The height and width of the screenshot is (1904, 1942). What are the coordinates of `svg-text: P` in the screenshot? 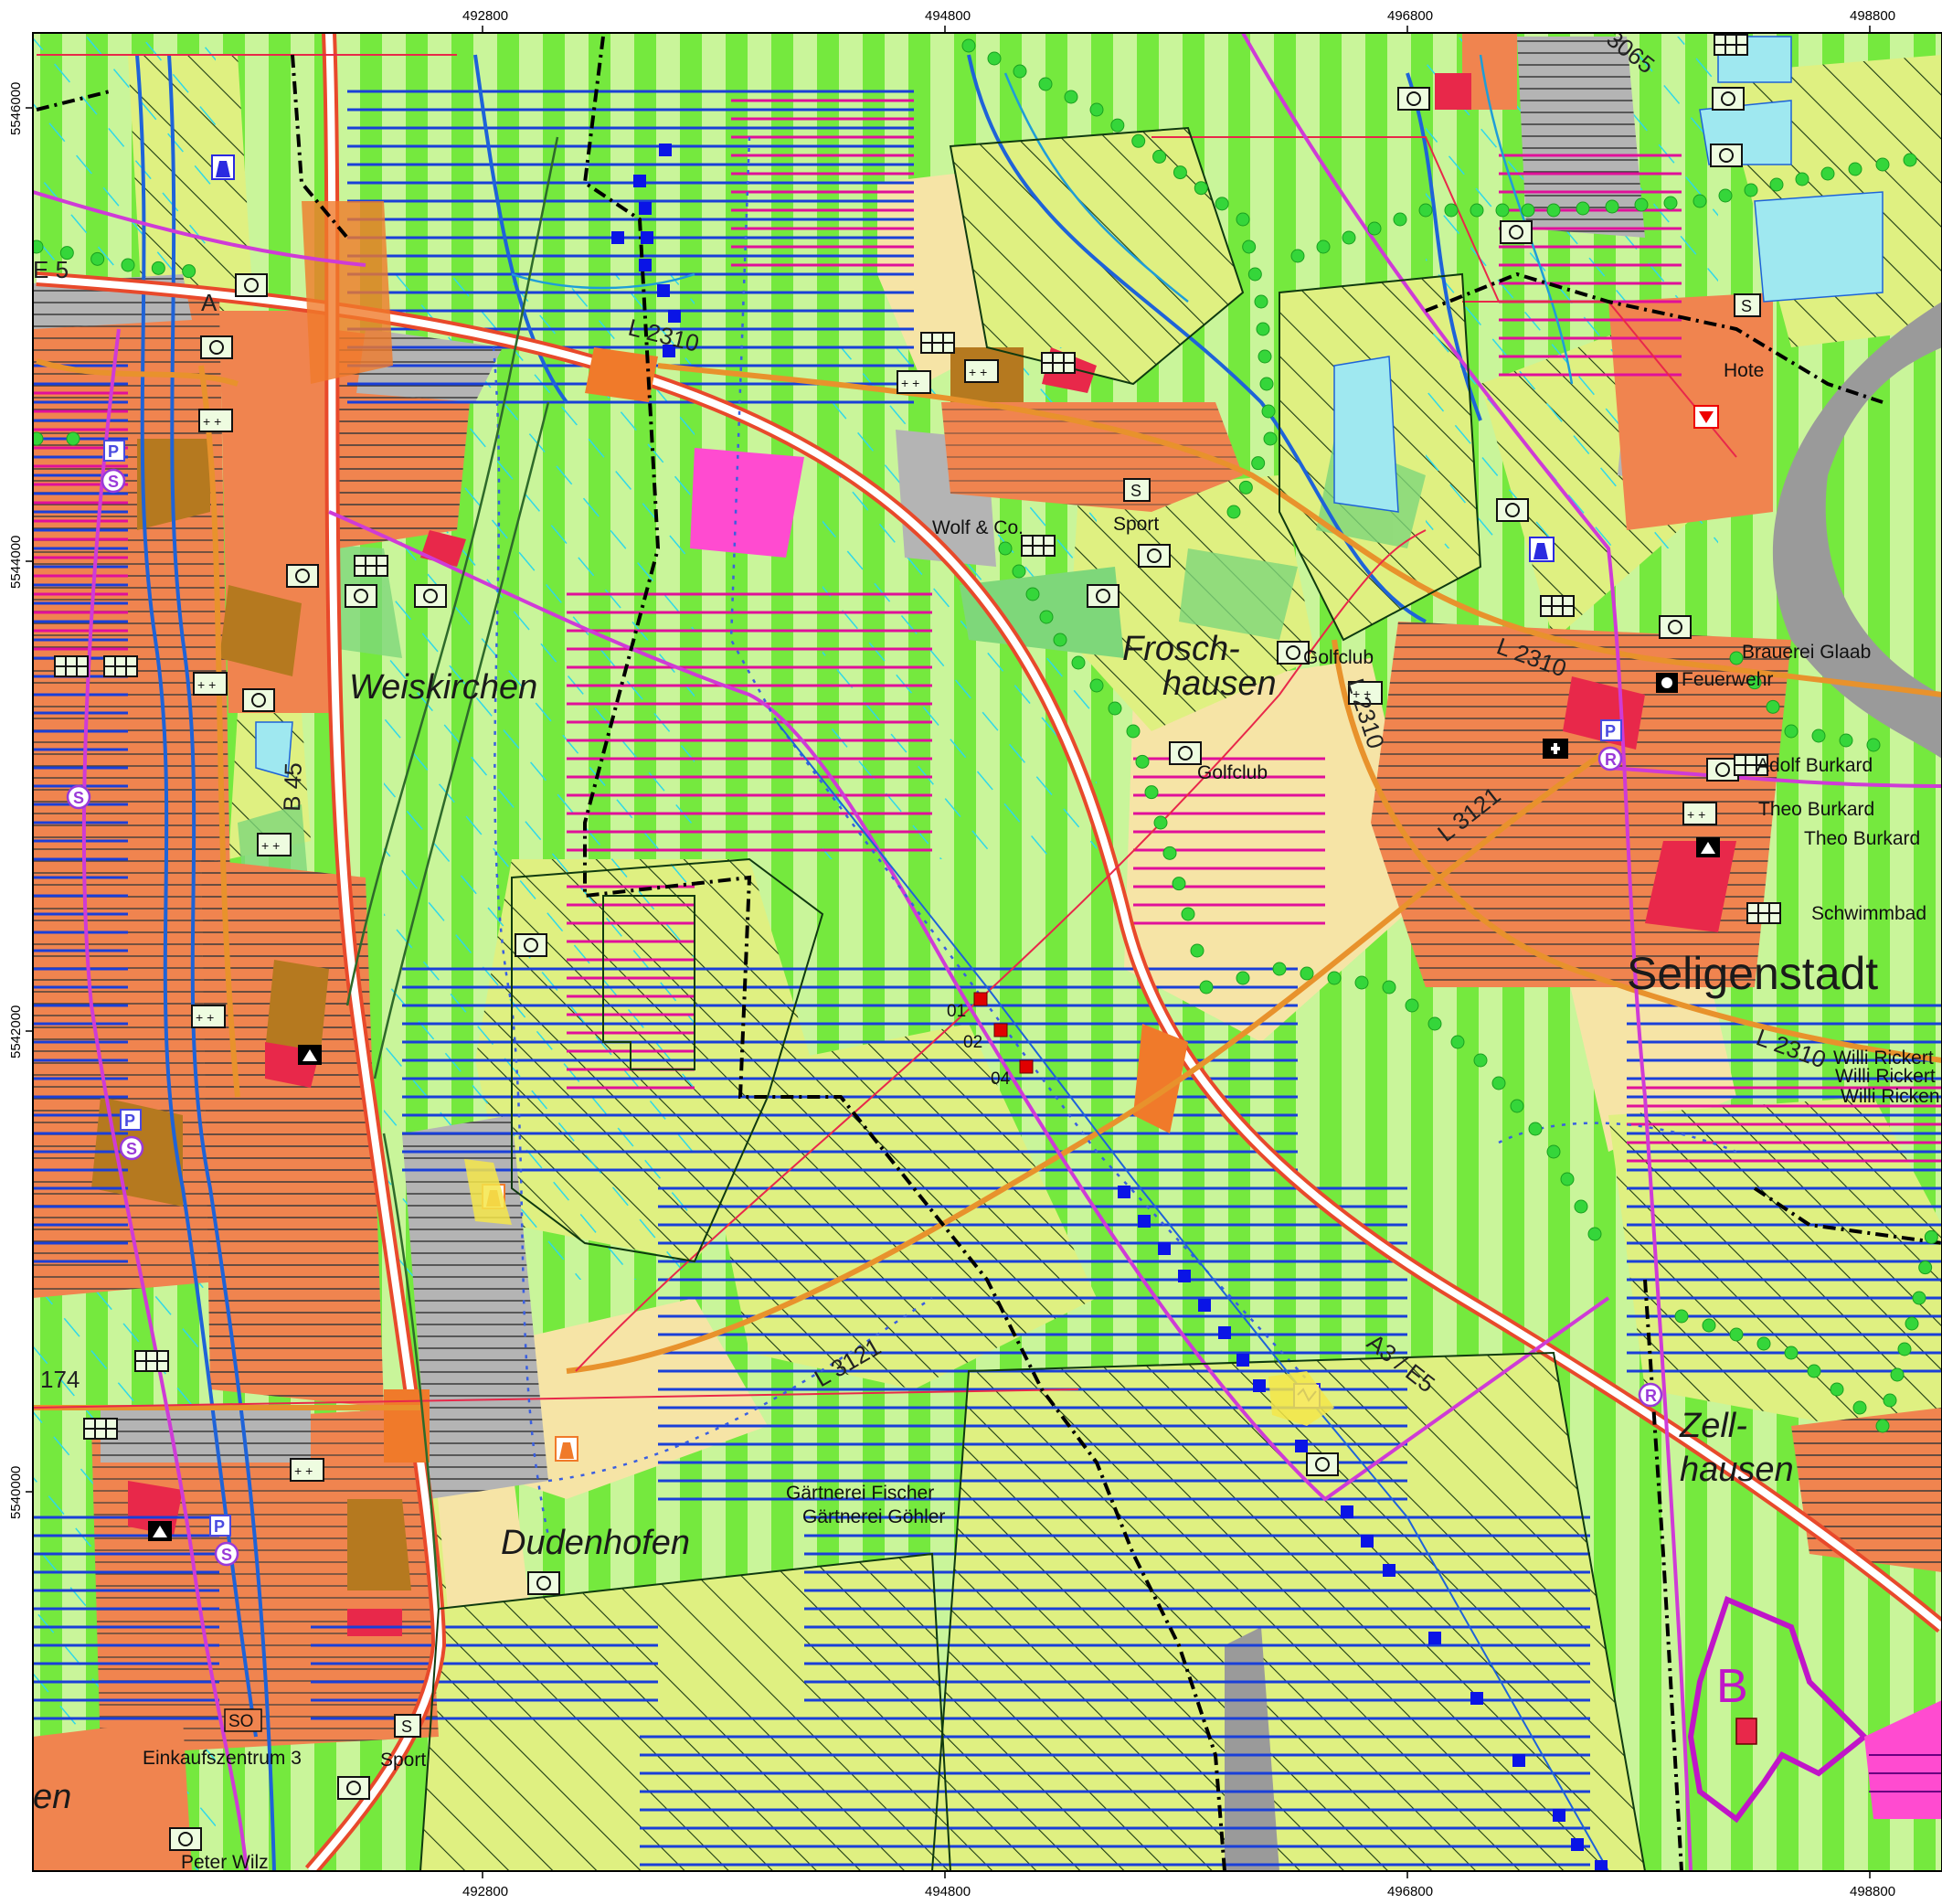 It's located at (1610, 731).